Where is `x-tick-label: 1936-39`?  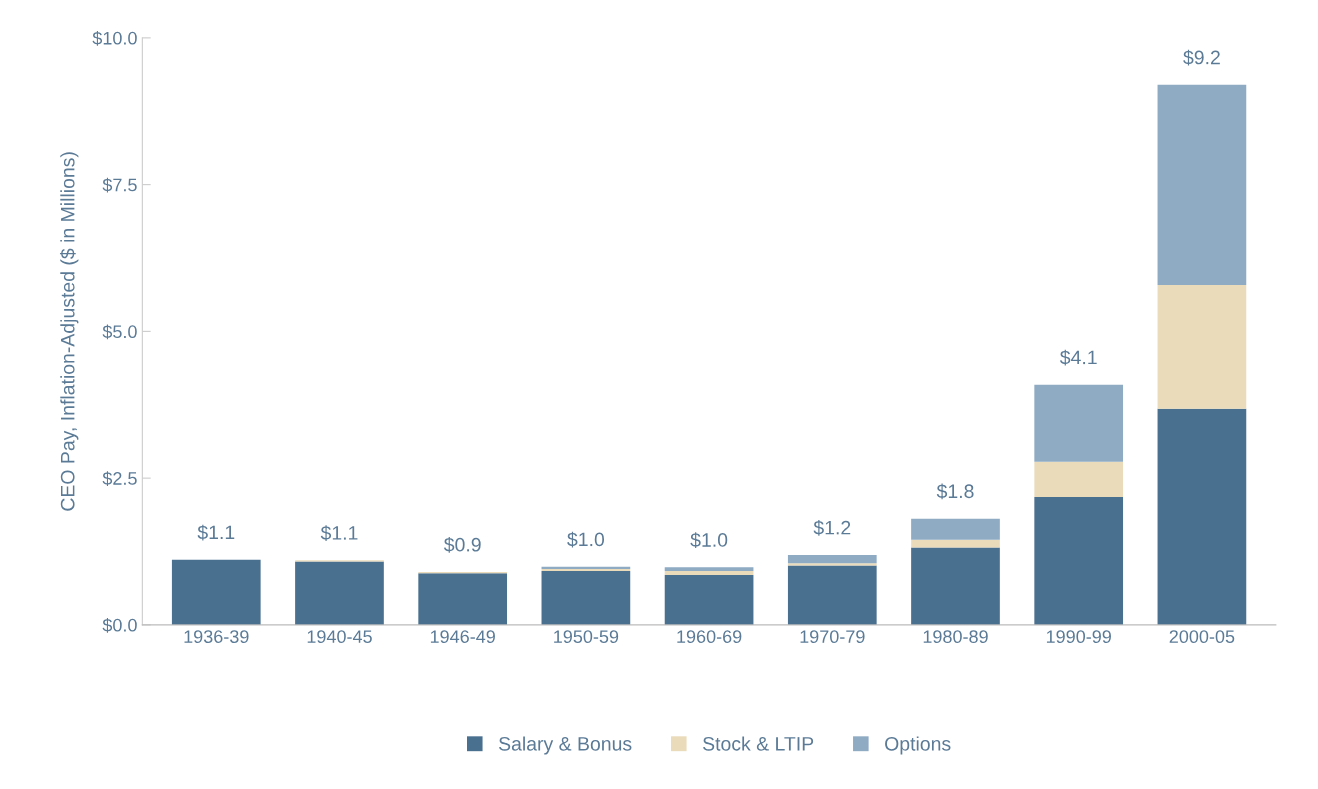
x-tick-label: 1936-39 is located at coordinates (216, 637).